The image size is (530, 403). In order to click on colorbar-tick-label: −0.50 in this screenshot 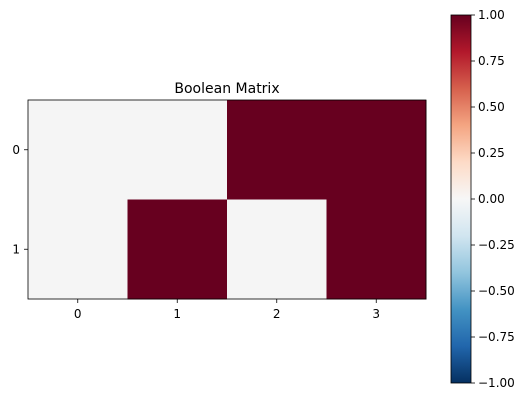, I will do `click(496, 291)`.